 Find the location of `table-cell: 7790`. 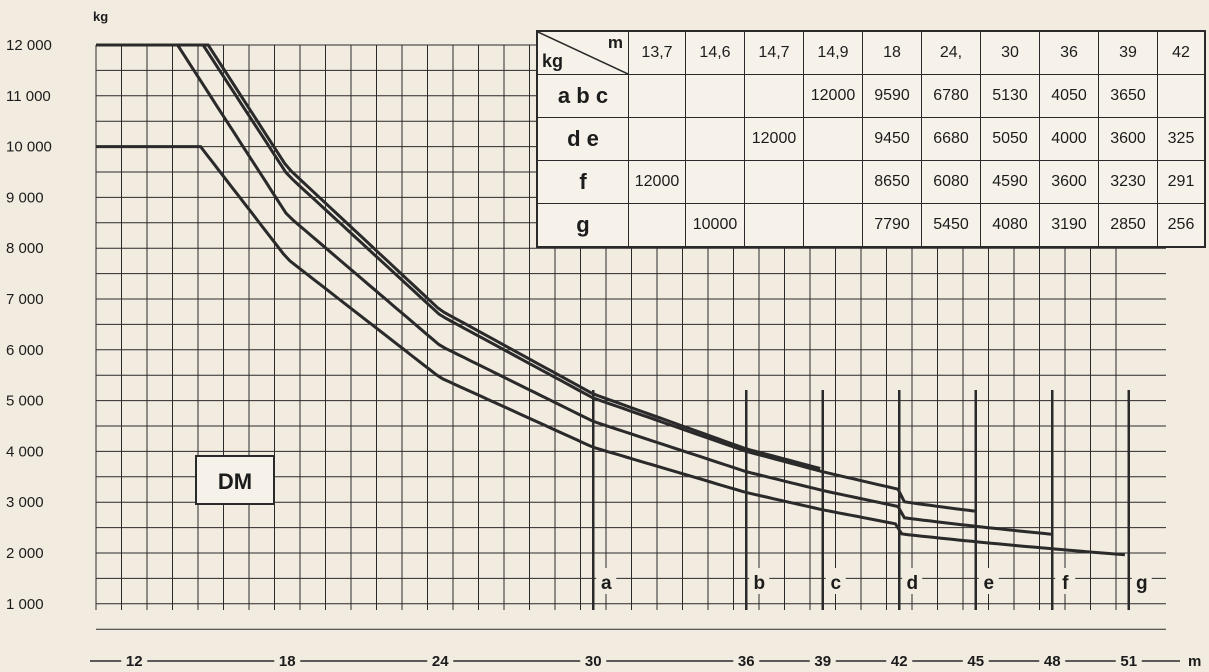

table-cell: 7790 is located at coordinates (892, 225).